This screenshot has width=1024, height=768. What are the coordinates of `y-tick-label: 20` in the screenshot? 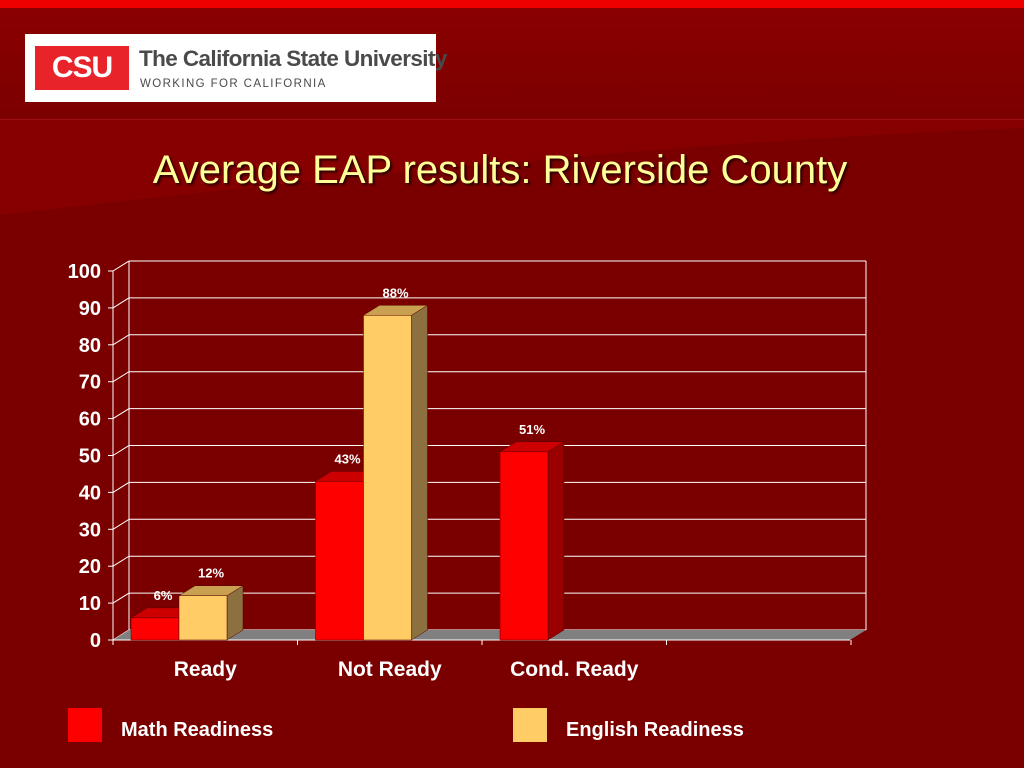 It's located at (90, 567).